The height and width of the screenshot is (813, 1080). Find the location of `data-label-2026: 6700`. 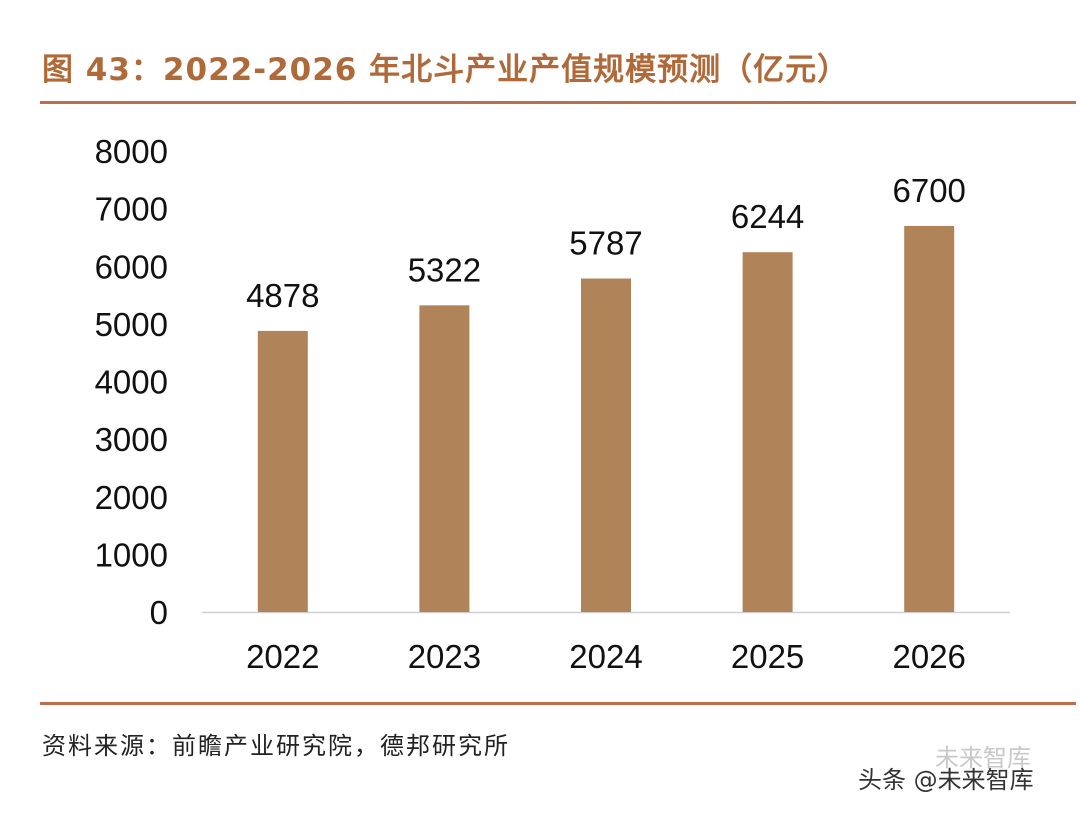

data-label-2026: 6700 is located at coordinates (928, 190).